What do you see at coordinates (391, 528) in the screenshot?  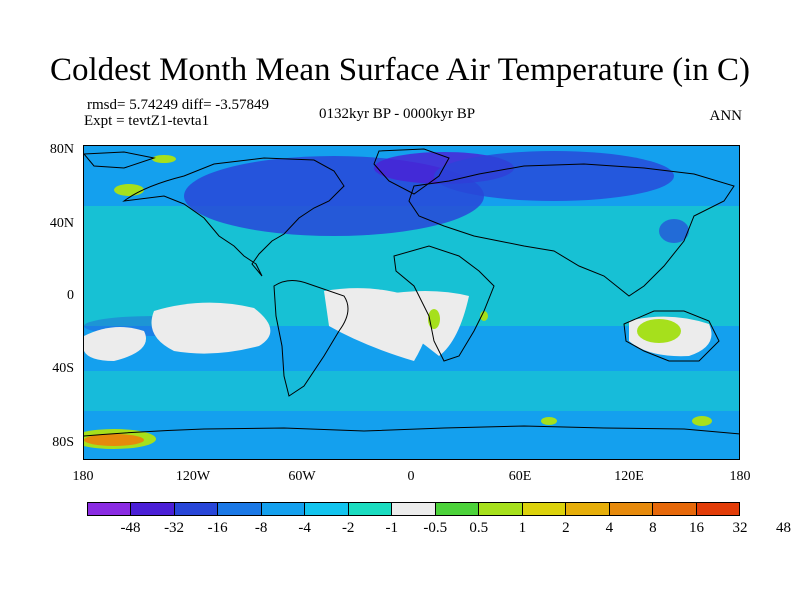 I see `colorbar-label: -1` at bounding box center [391, 528].